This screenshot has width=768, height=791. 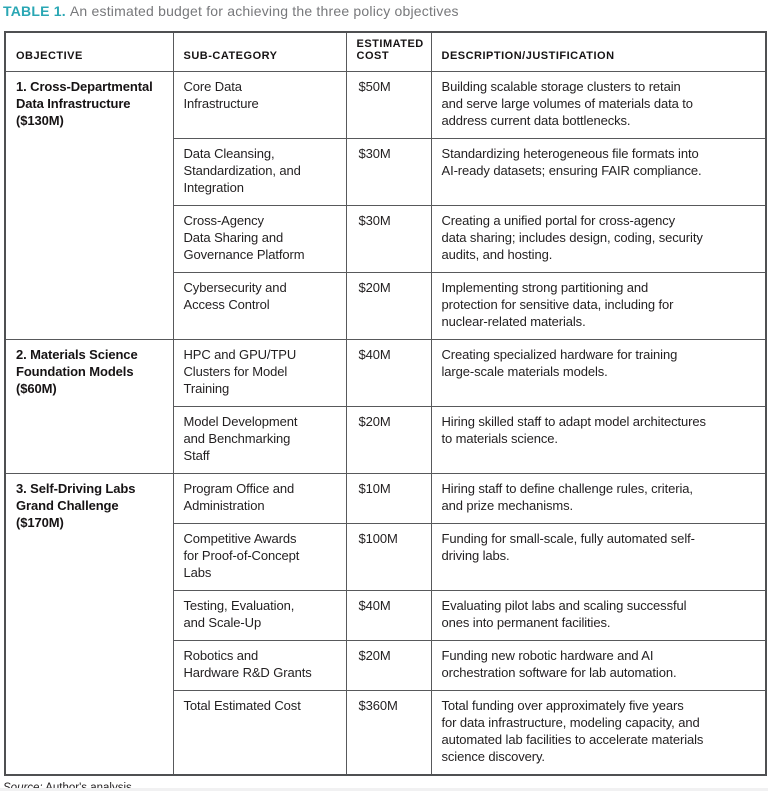 I want to click on cost-cell: $360M, so click(x=388, y=733).